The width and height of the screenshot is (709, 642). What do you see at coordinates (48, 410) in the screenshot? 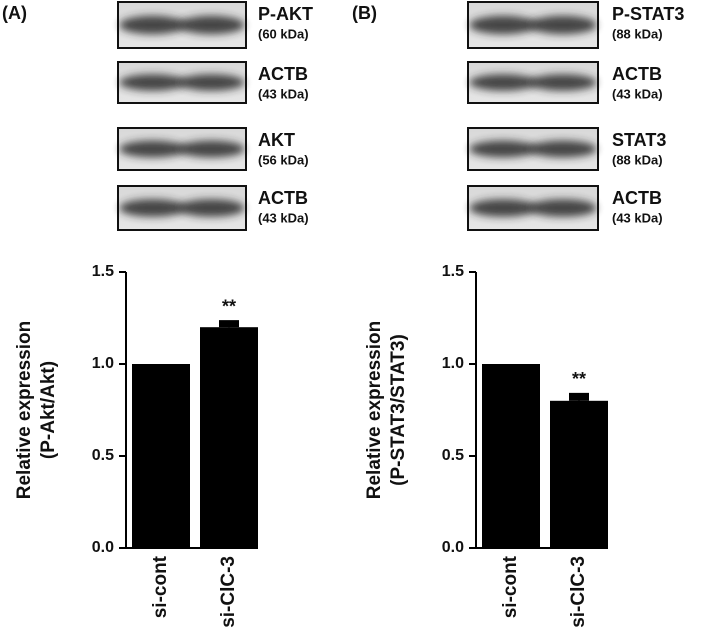
I see `y-axis-label: (P-Akt/Akt)` at bounding box center [48, 410].